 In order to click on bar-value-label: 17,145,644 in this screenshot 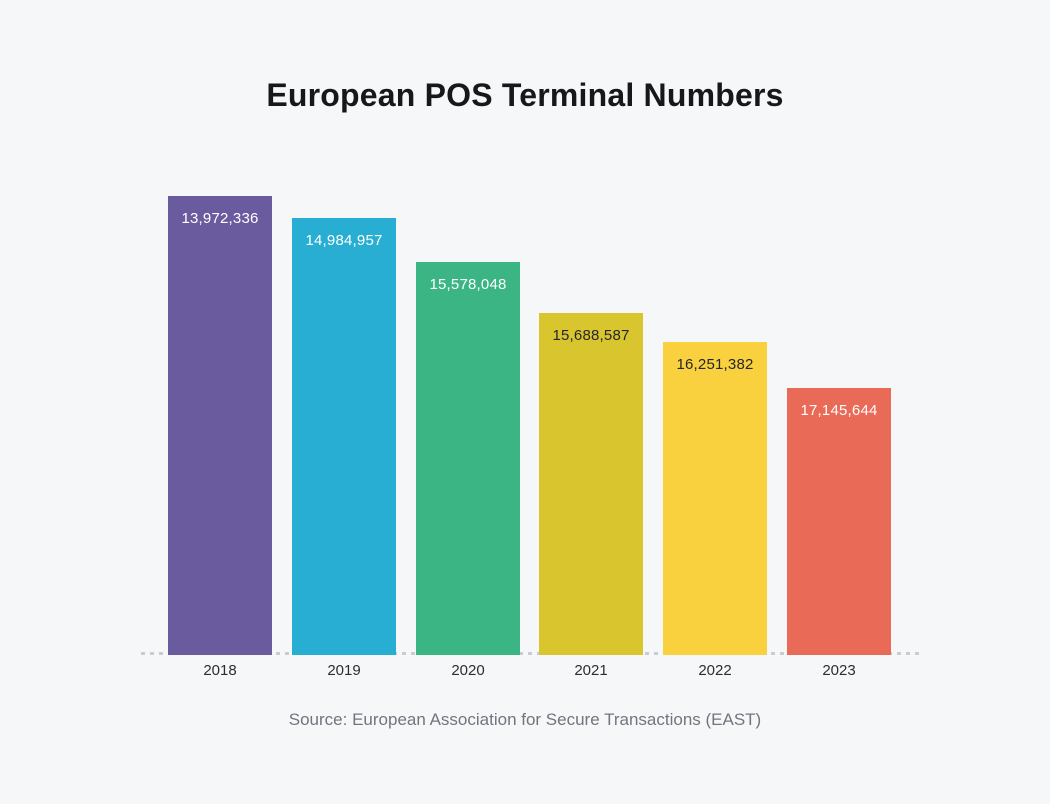, I will do `click(839, 410)`.